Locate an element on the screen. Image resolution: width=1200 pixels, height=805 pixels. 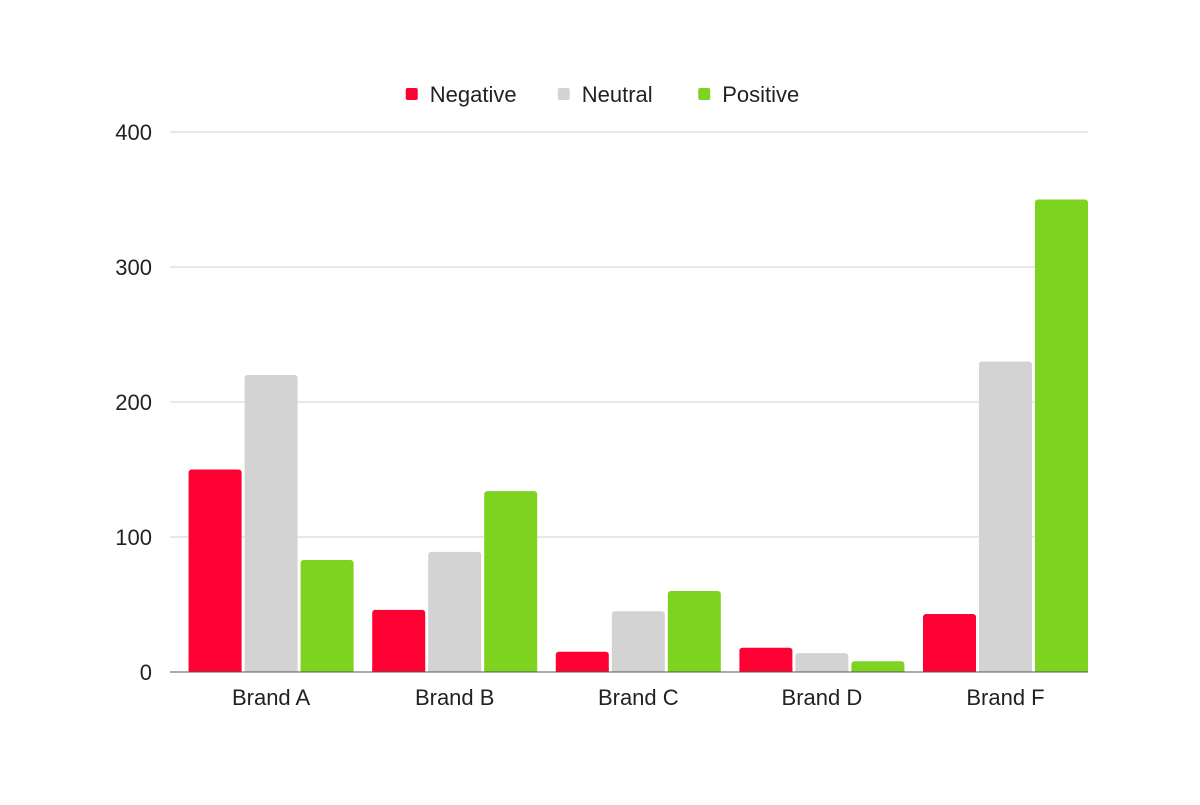
x-tick-label: Brand F is located at coordinates (1005, 697).